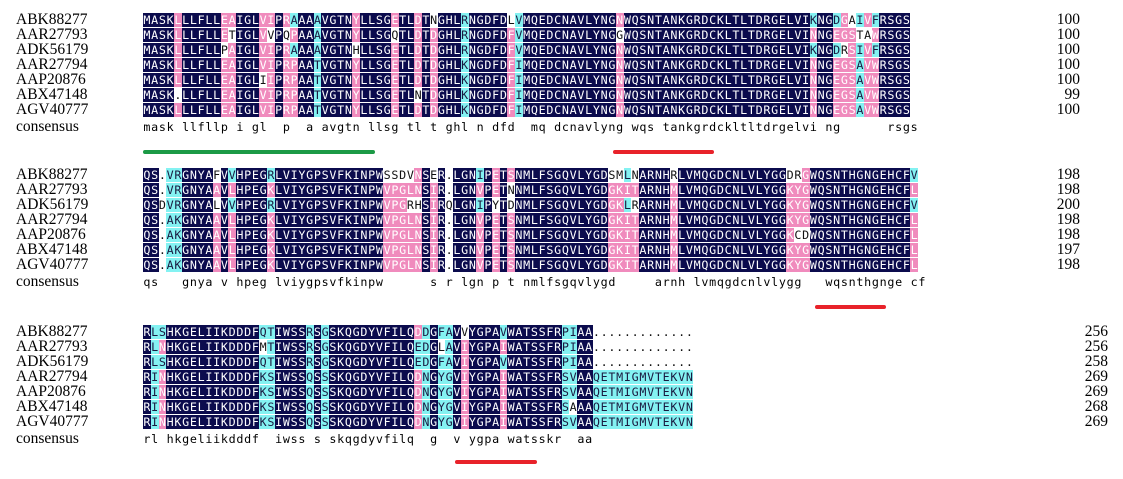 This screenshot has height=479, width=1123. Describe the element at coordinates (224, 439) in the screenshot. I see `consensus-residue: k` at that location.